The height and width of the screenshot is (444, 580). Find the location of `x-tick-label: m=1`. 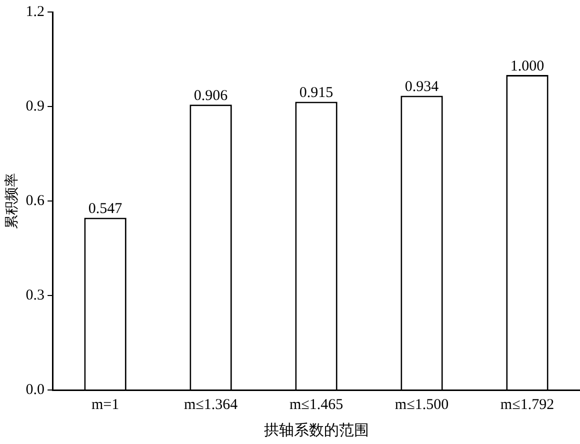

x-tick-label: m=1 is located at coordinates (105, 404).